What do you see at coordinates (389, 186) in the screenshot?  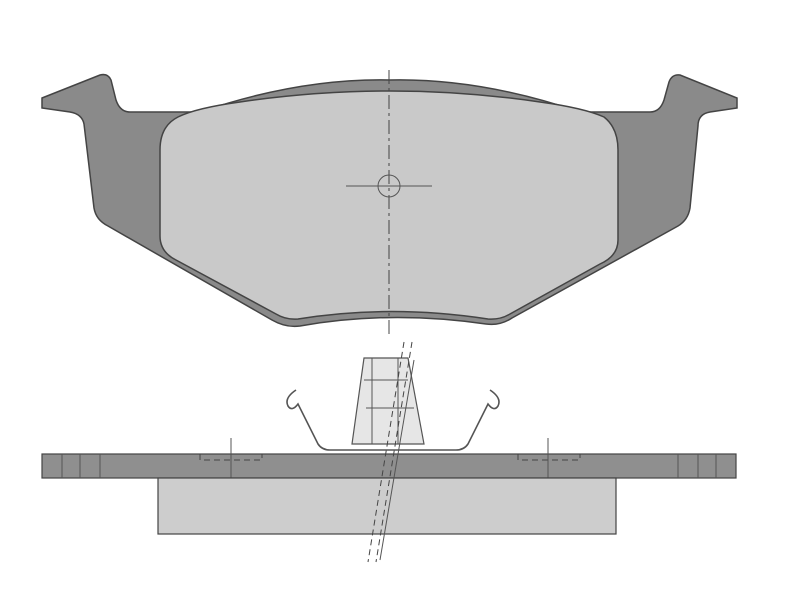 I see `center-mark` at bounding box center [389, 186].